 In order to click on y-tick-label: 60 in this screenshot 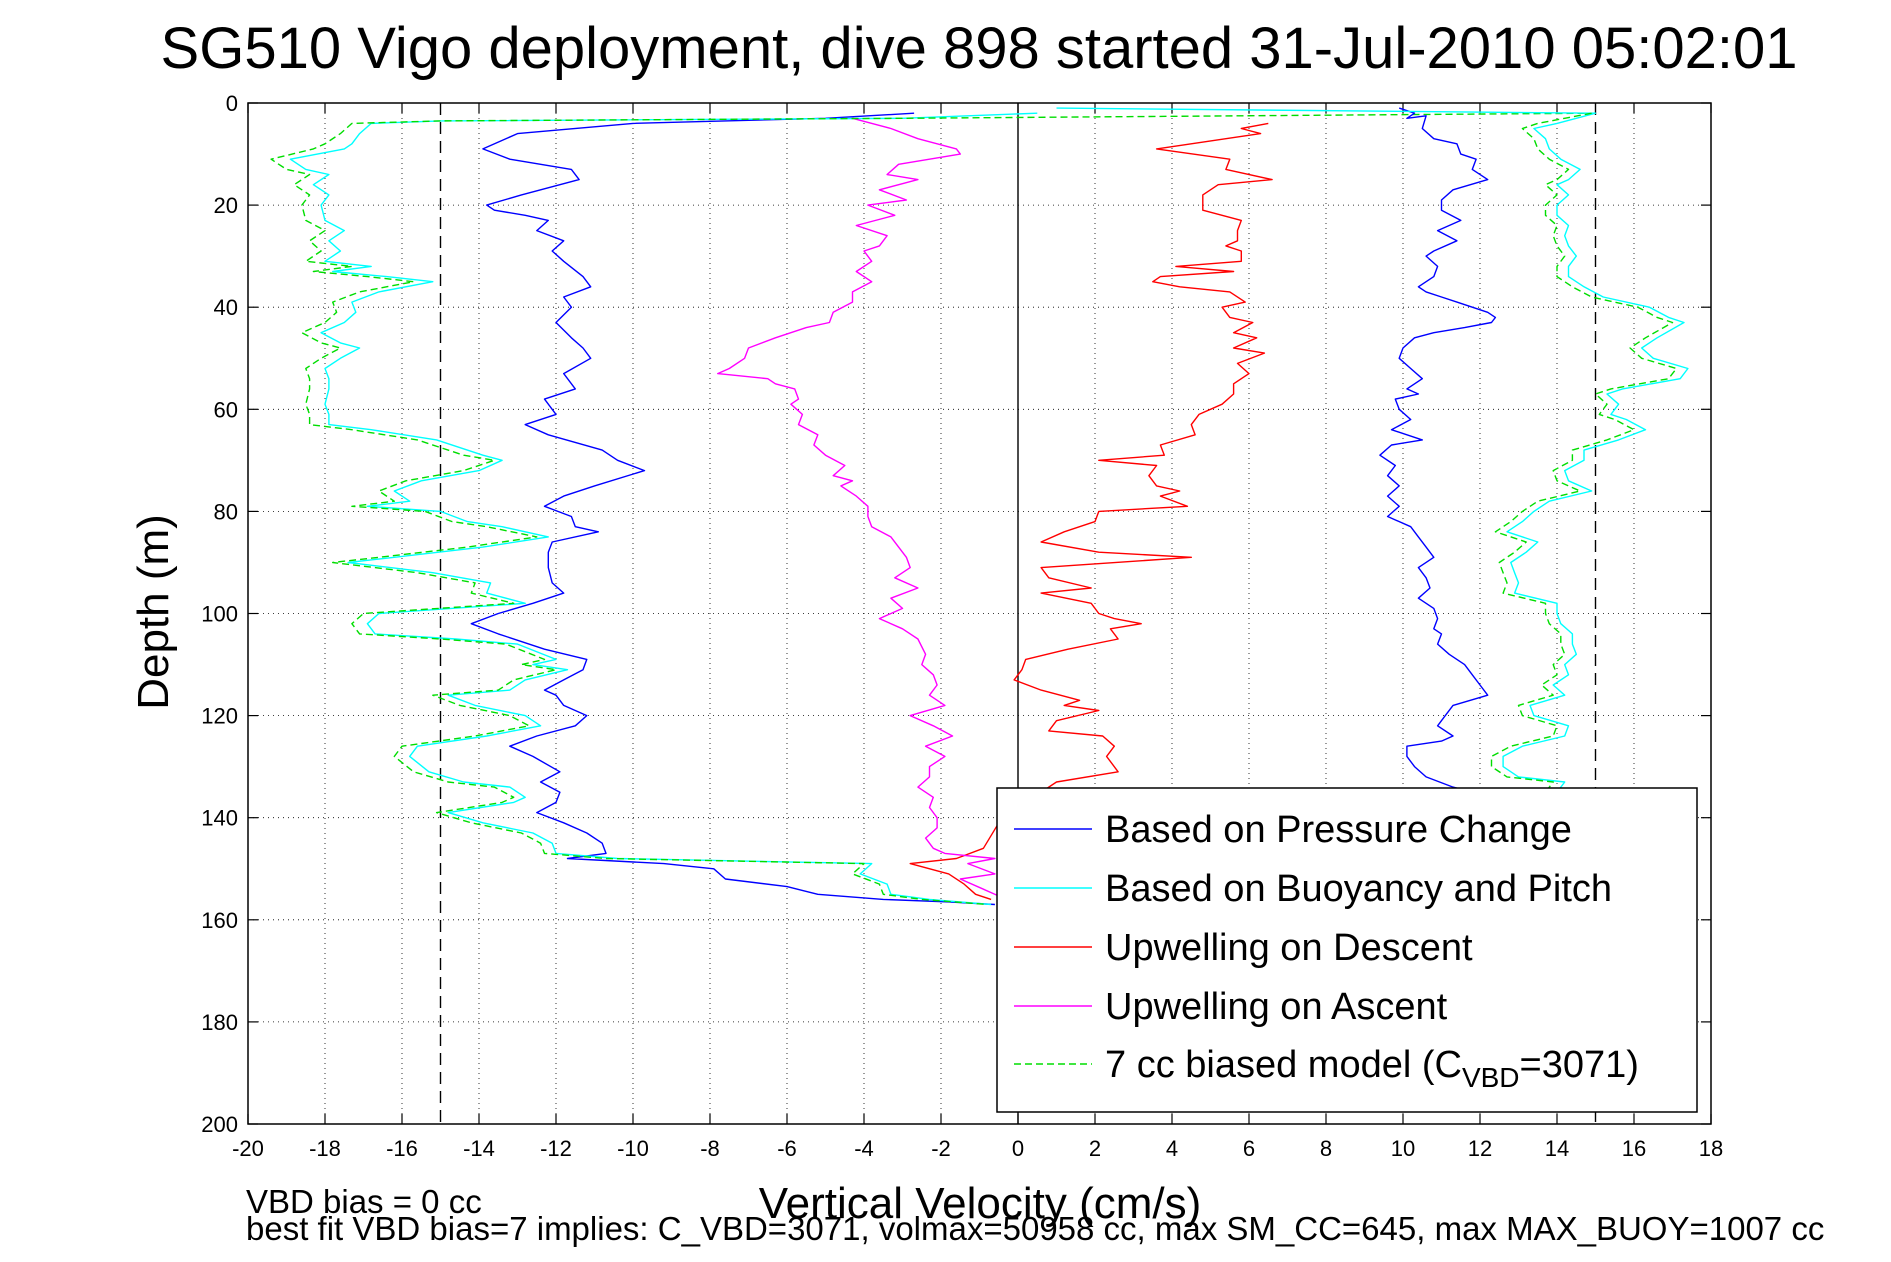, I will do `click(226, 409)`.